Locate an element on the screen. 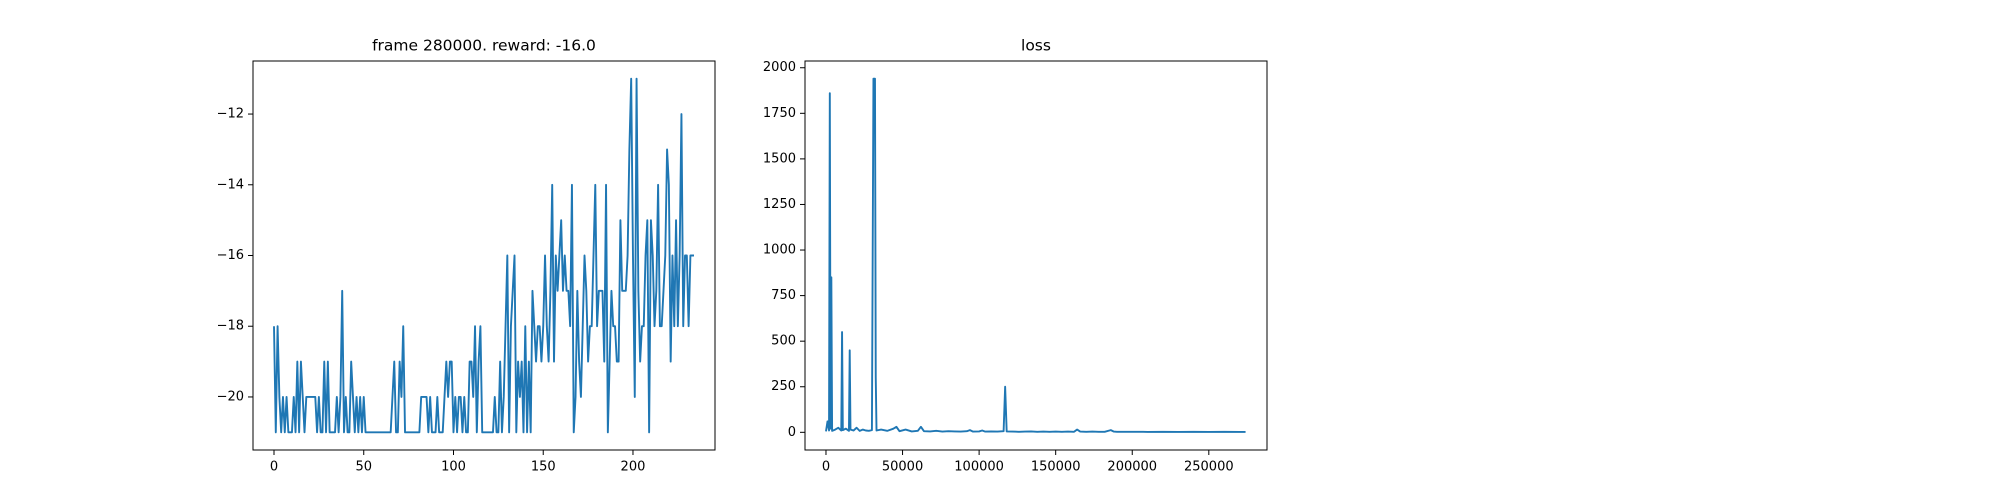 The height and width of the screenshot is (500, 2000). y-tick-label: 1000 is located at coordinates (779, 250).